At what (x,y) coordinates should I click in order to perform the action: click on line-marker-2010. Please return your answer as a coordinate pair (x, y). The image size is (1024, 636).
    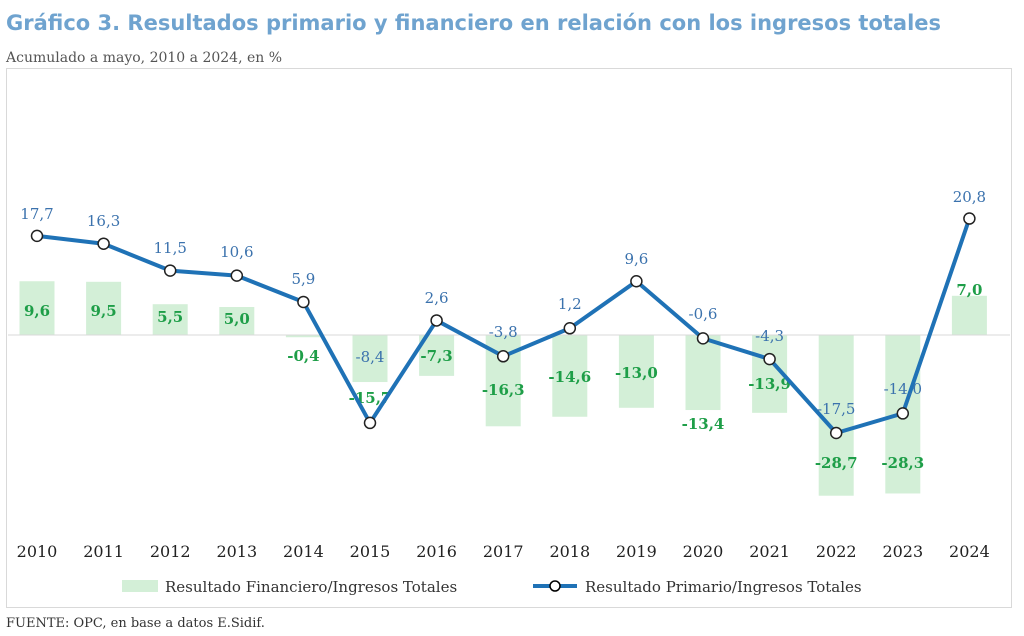
    Looking at the image, I should click on (37, 236).